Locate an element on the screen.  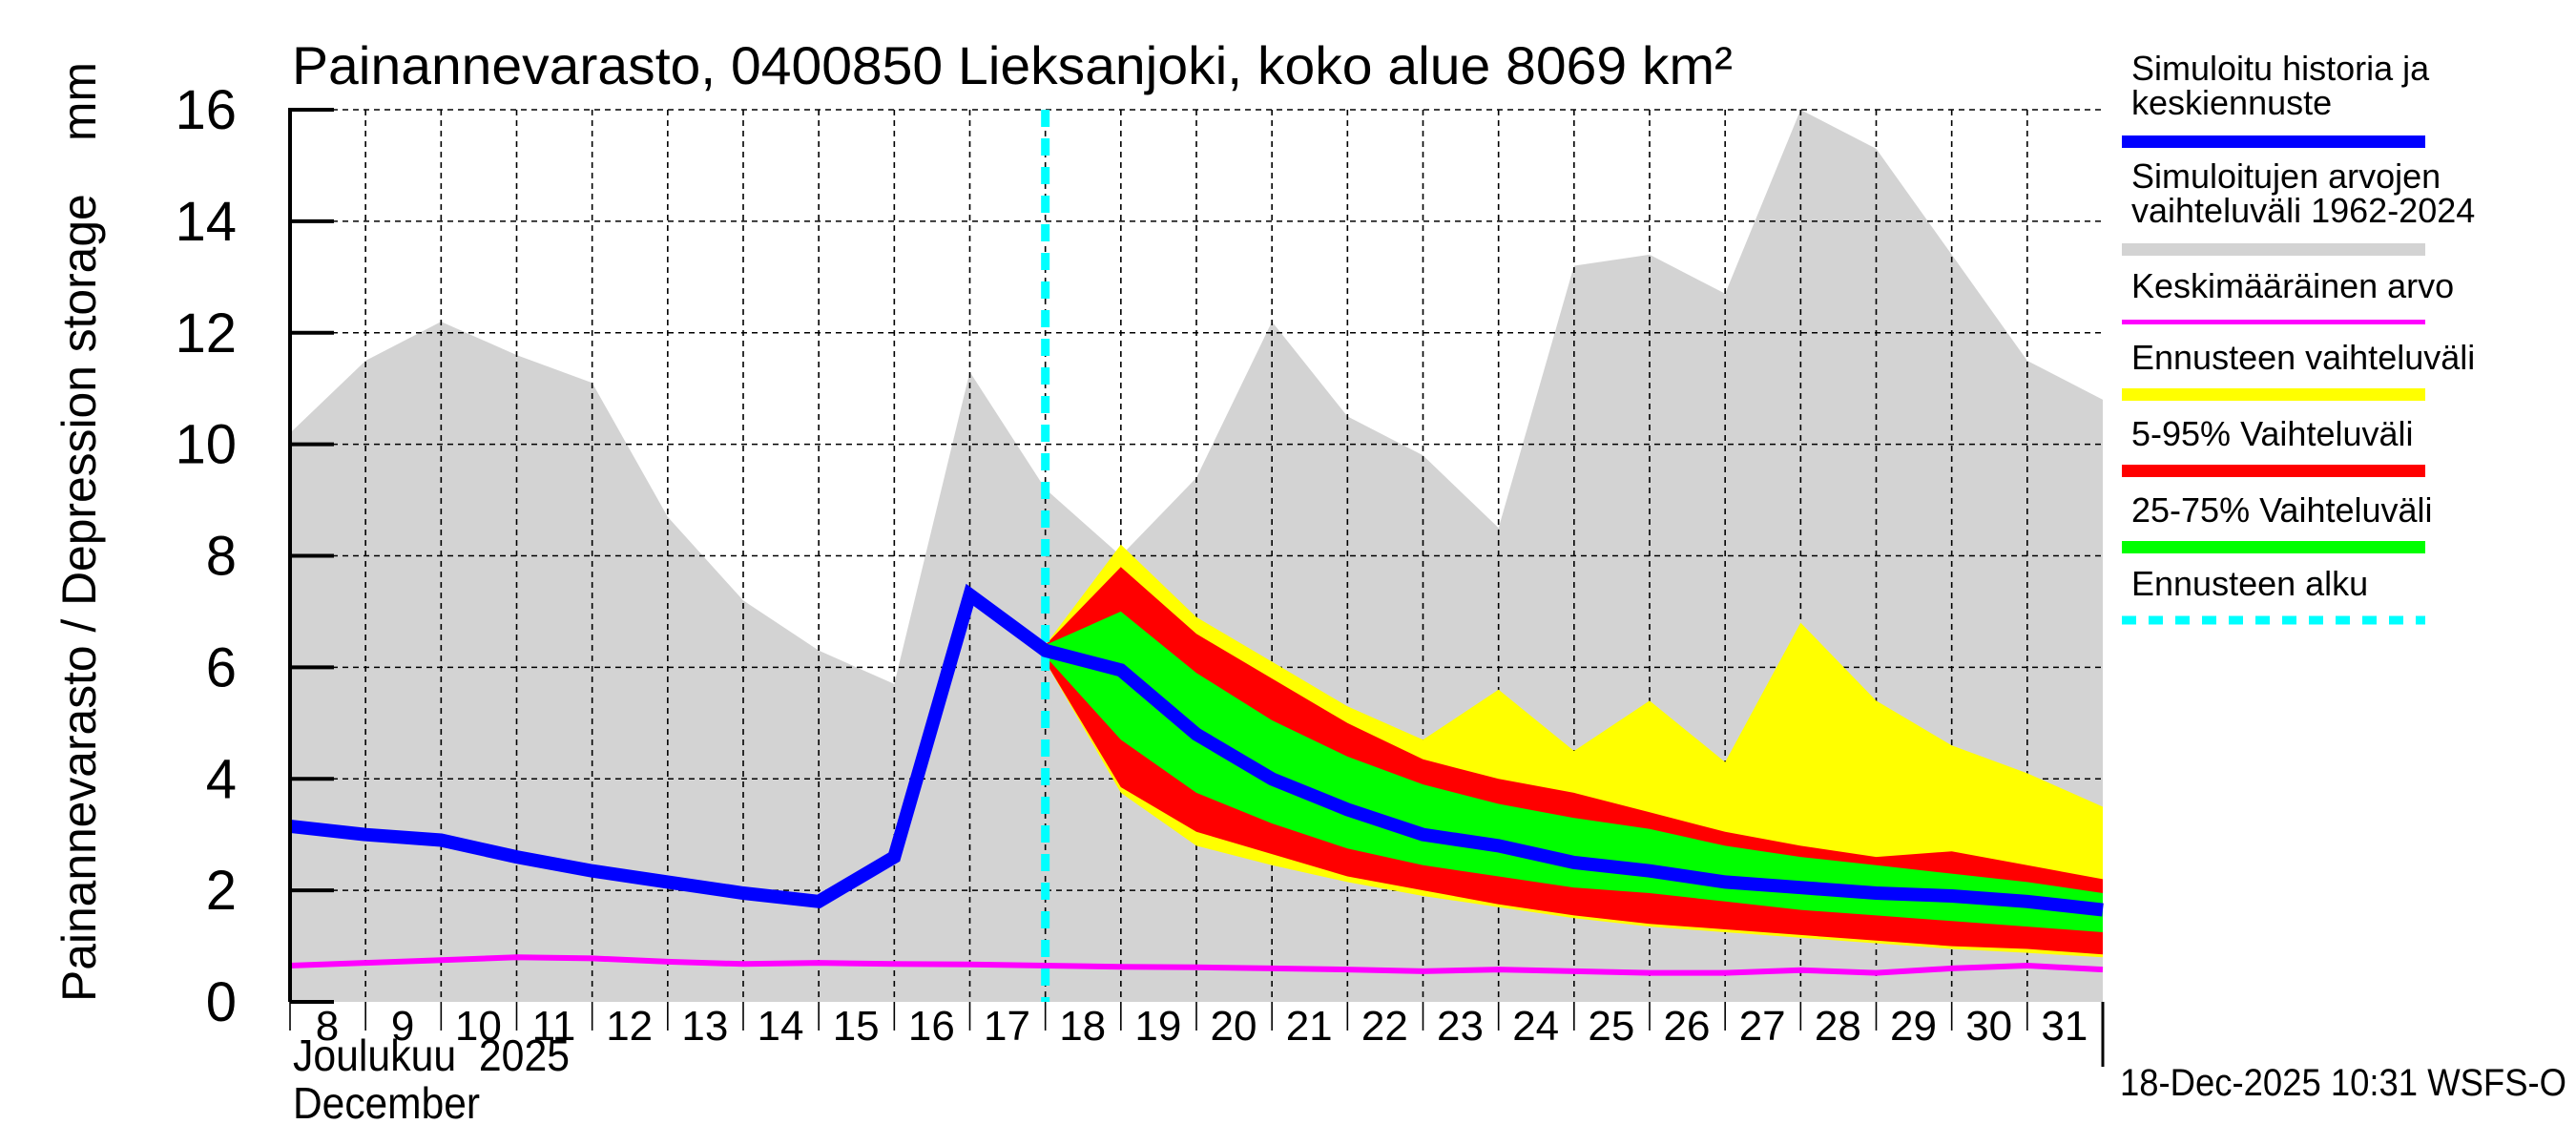
x-tick-label: 20 is located at coordinates (1234, 1026).